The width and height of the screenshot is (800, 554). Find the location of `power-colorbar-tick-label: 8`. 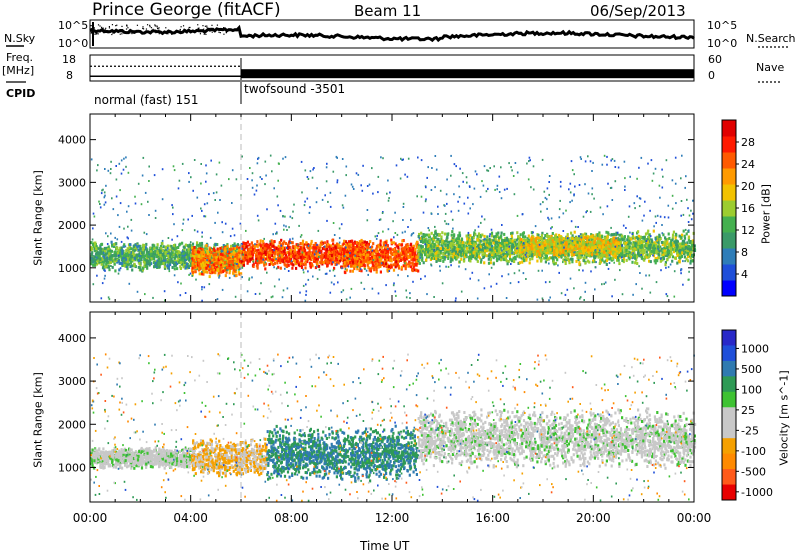

power-colorbar-tick-label: 8 is located at coordinates (744, 252).